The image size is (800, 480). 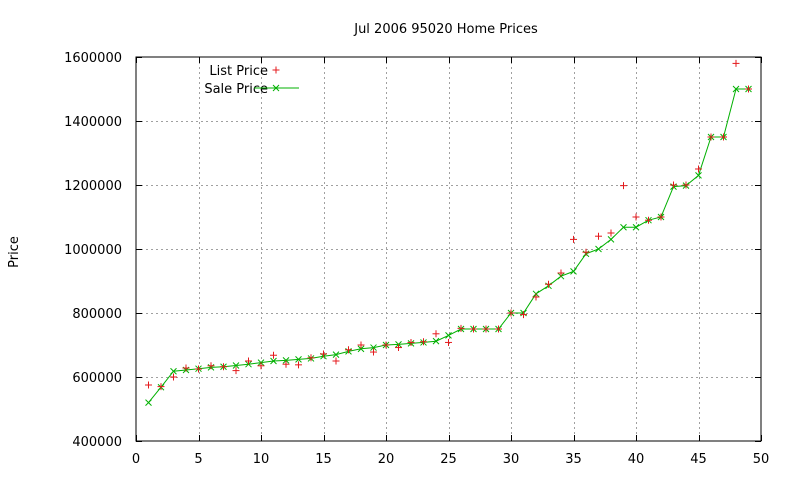 I want to click on x-tick-label: 0, so click(x=136, y=459).